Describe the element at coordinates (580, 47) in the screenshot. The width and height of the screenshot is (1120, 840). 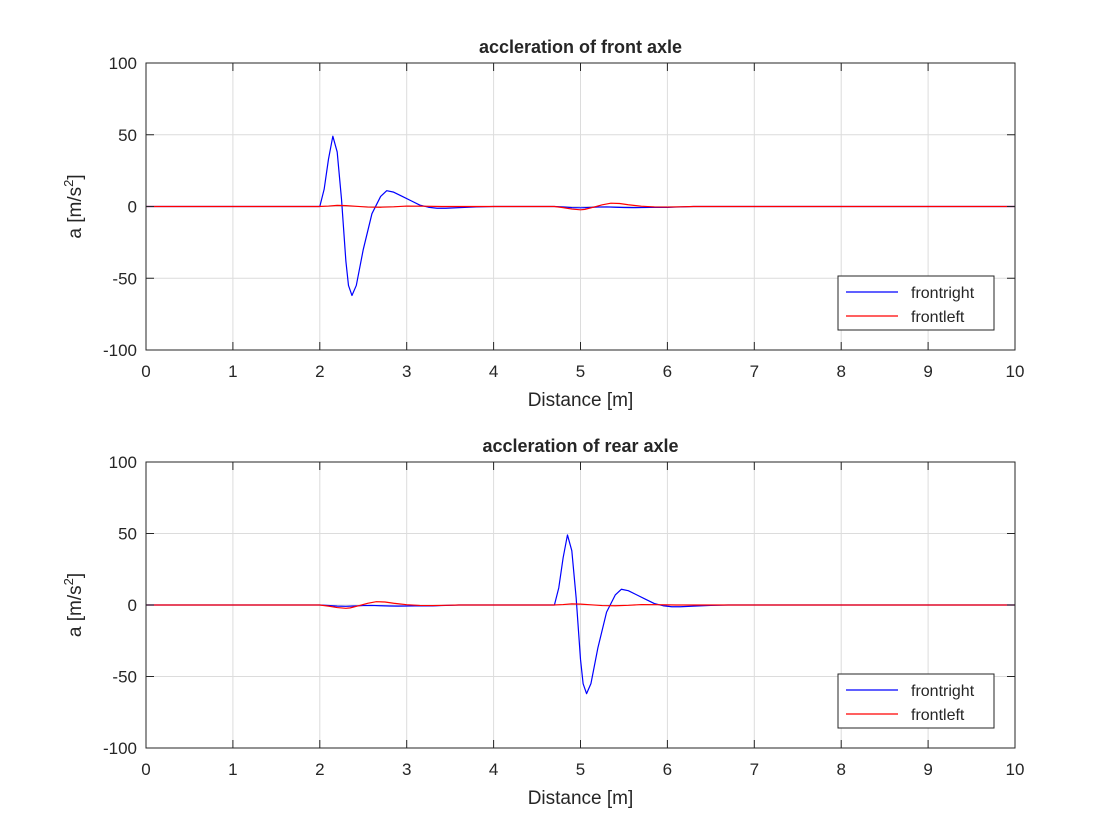
I see `chart-title: accleration of front axle` at that location.